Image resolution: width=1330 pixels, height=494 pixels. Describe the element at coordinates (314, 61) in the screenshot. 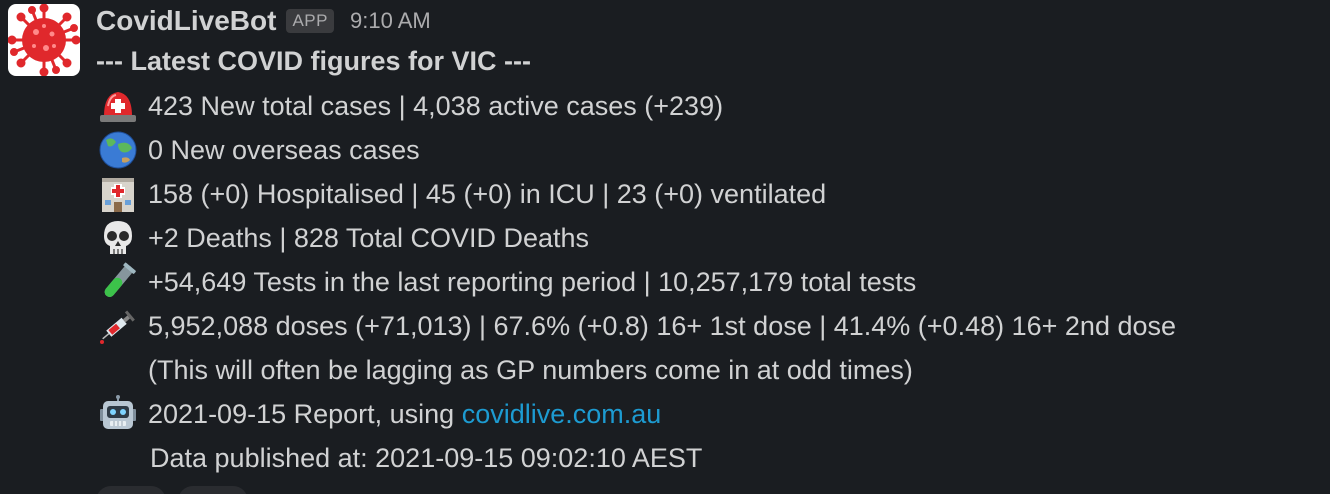

I see `message-title: --- Latest COVID figures for VIC ---` at that location.